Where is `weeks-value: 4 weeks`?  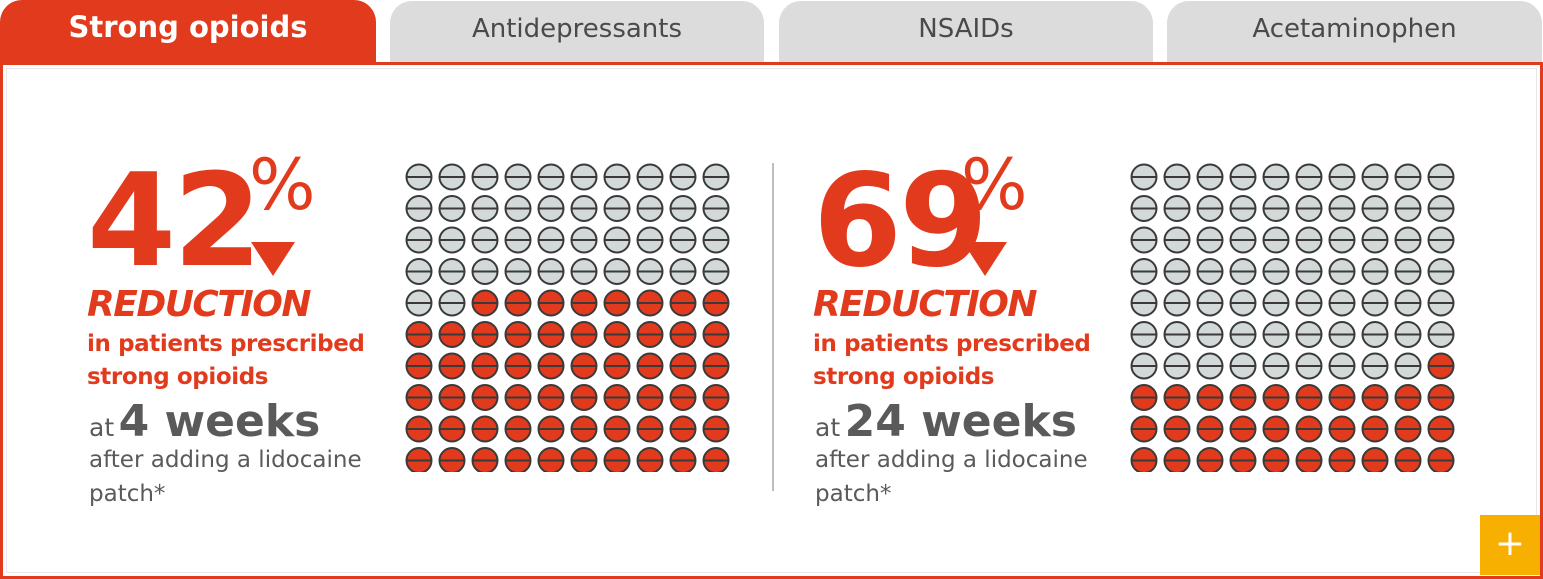
weeks-value: 4 weeks is located at coordinates (219, 421).